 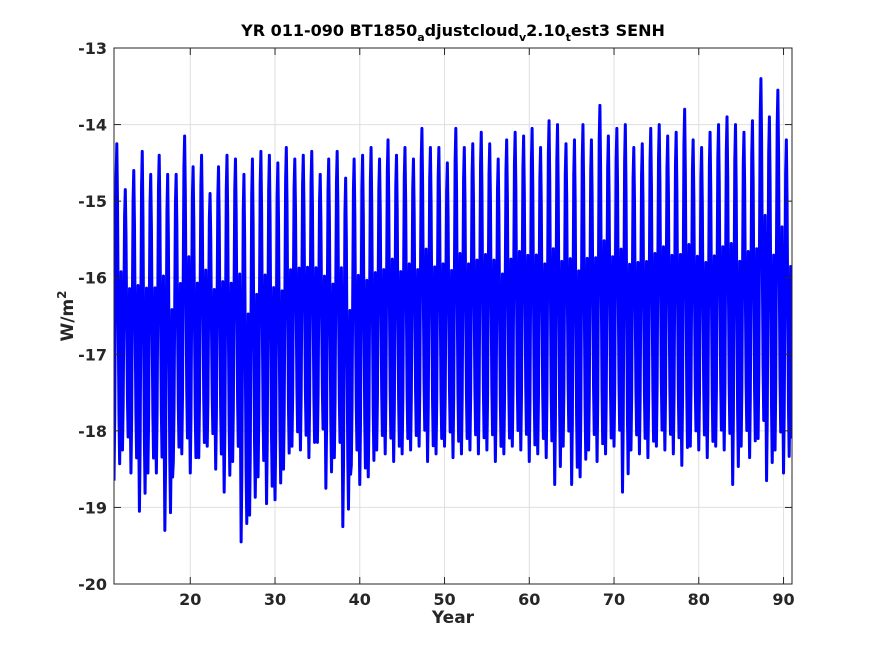 I want to click on x-tick-label: 90, so click(x=783, y=599).